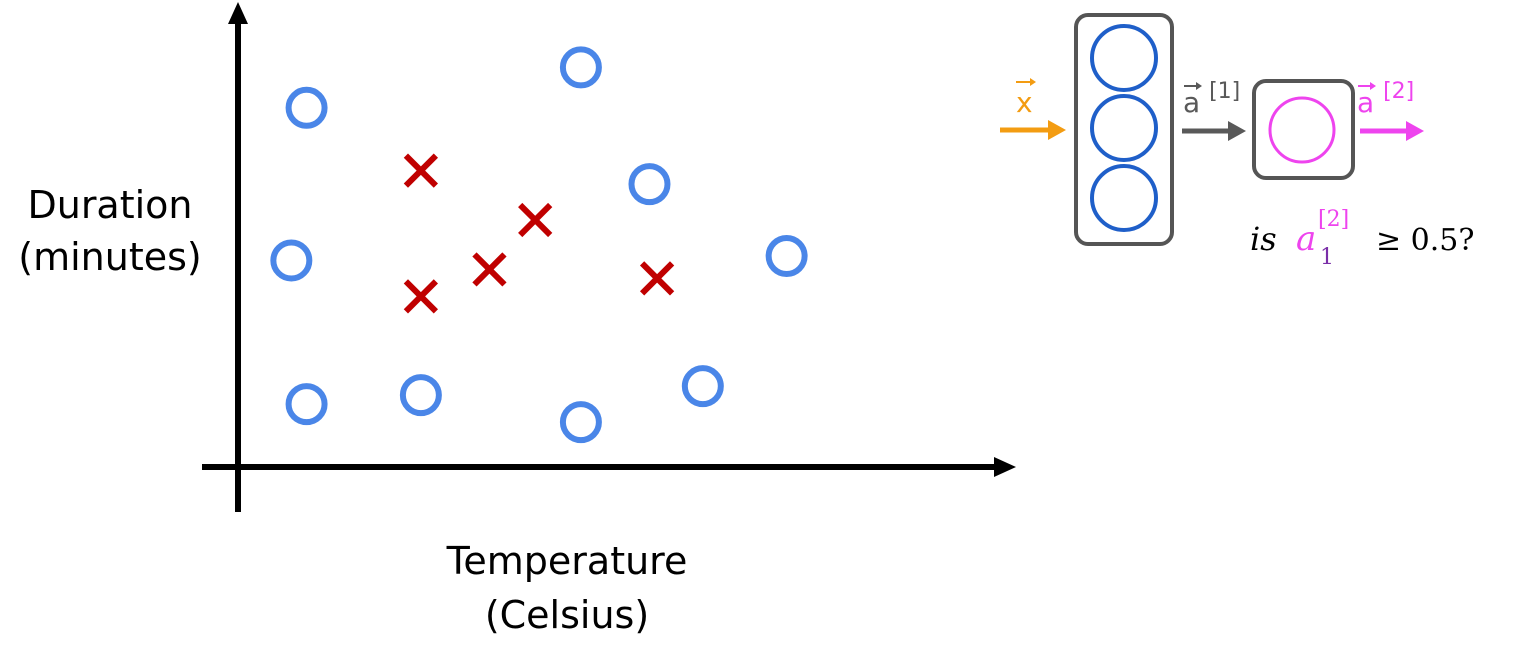 The height and width of the screenshot is (645, 1515). Describe the element at coordinates (1224, 91) in the screenshot. I see `hidden-activation-sup: [1]` at that location.